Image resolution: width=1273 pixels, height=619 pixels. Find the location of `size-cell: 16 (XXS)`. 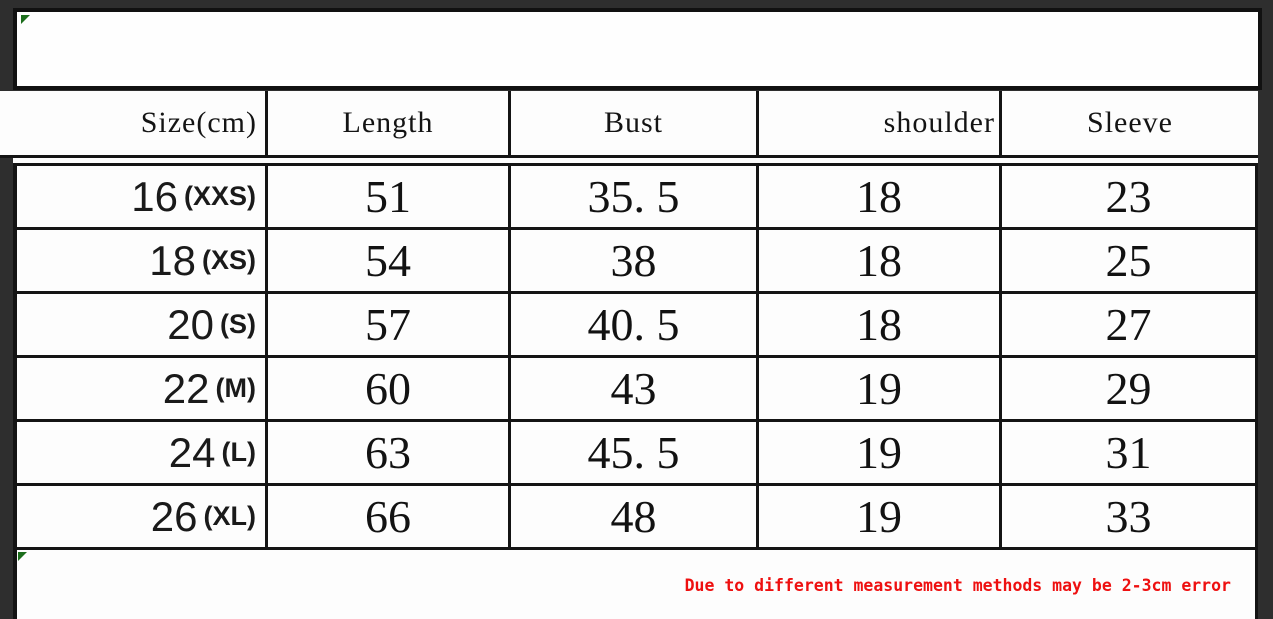

size-cell: 16 (XXS) is located at coordinates (142, 196).